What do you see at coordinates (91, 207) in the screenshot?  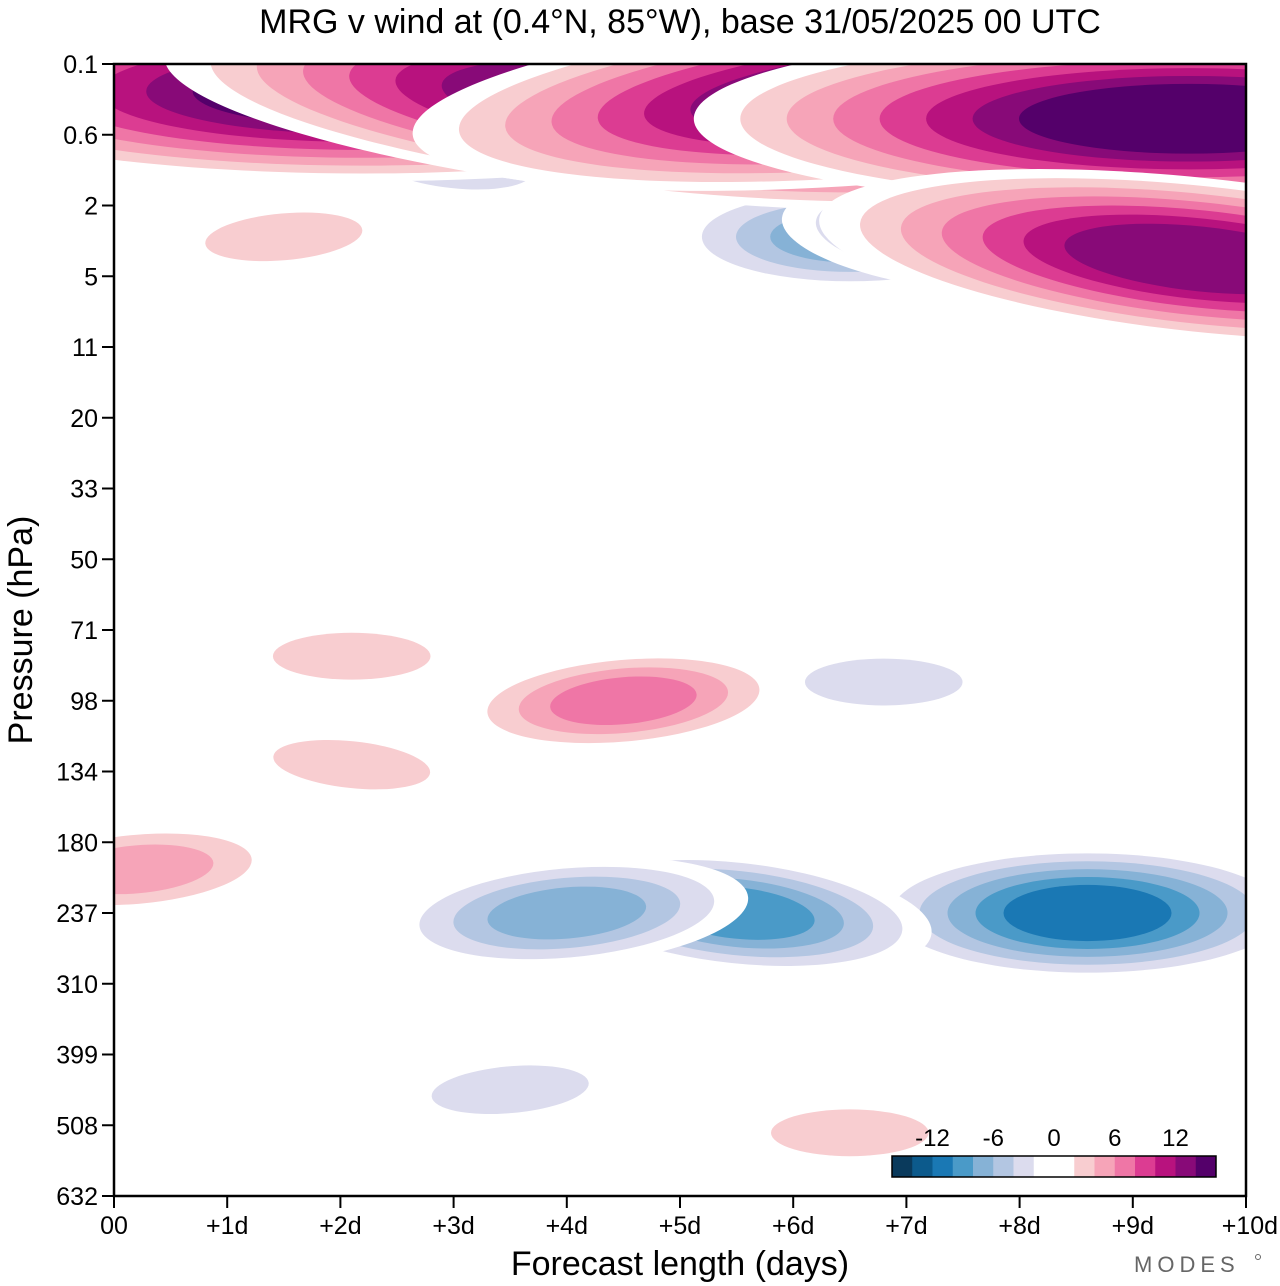 I see `y-tick-label: 2` at bounding box center [91, 207].